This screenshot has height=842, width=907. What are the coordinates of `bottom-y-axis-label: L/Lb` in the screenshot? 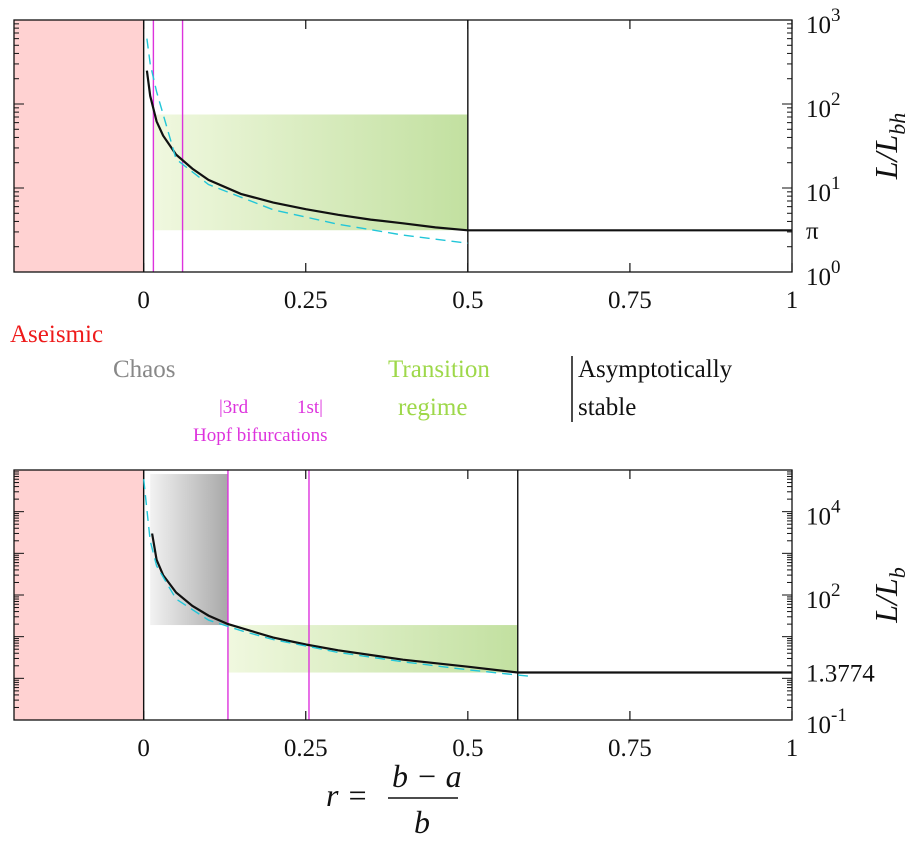 It's located at (887, 595).